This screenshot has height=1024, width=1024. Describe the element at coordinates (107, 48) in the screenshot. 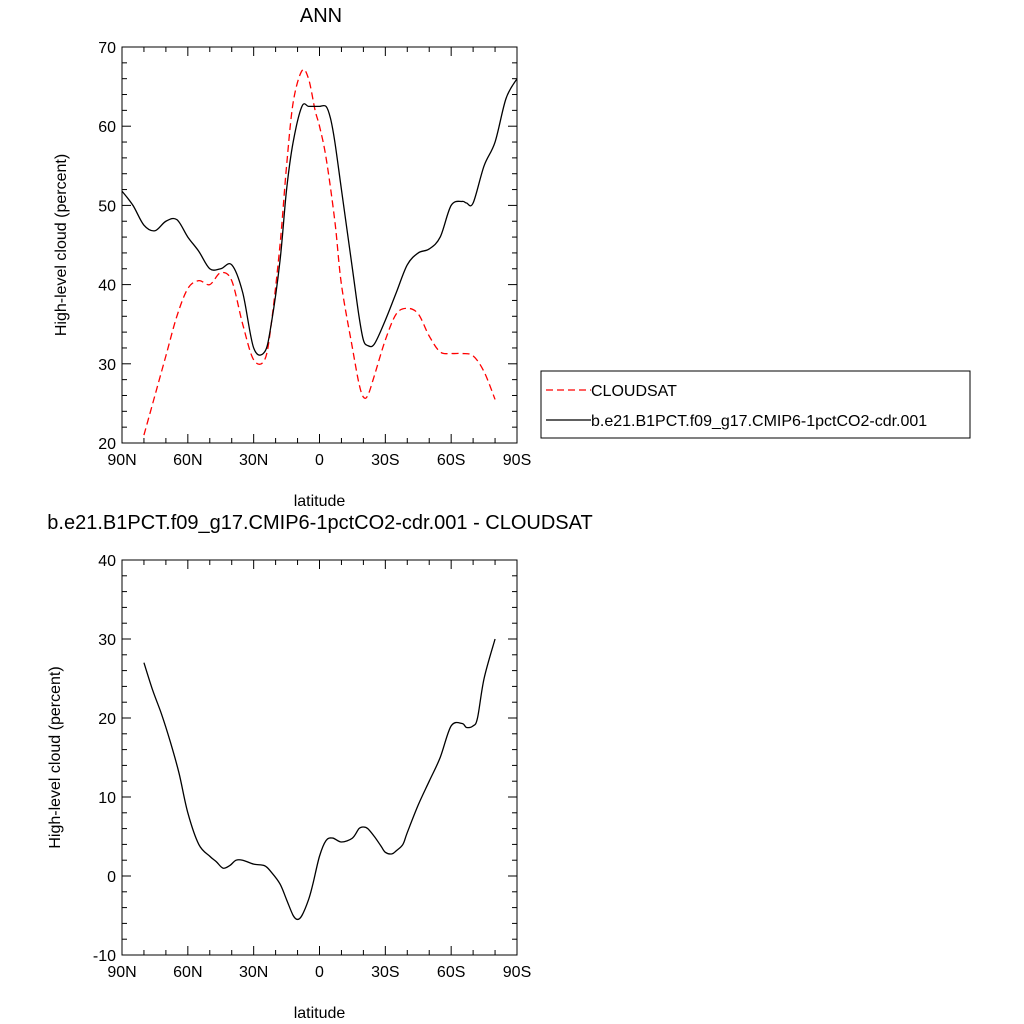

I see `y-tick-label: 70` at that location.